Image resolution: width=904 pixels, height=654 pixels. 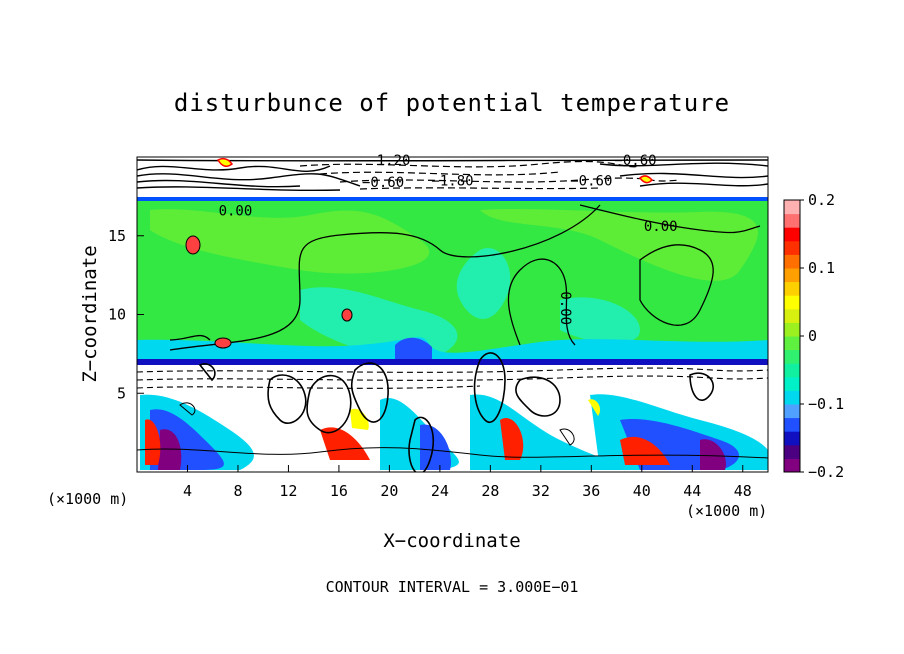 I want to click on x-tick-label: 44, so click(x=692, y=491).